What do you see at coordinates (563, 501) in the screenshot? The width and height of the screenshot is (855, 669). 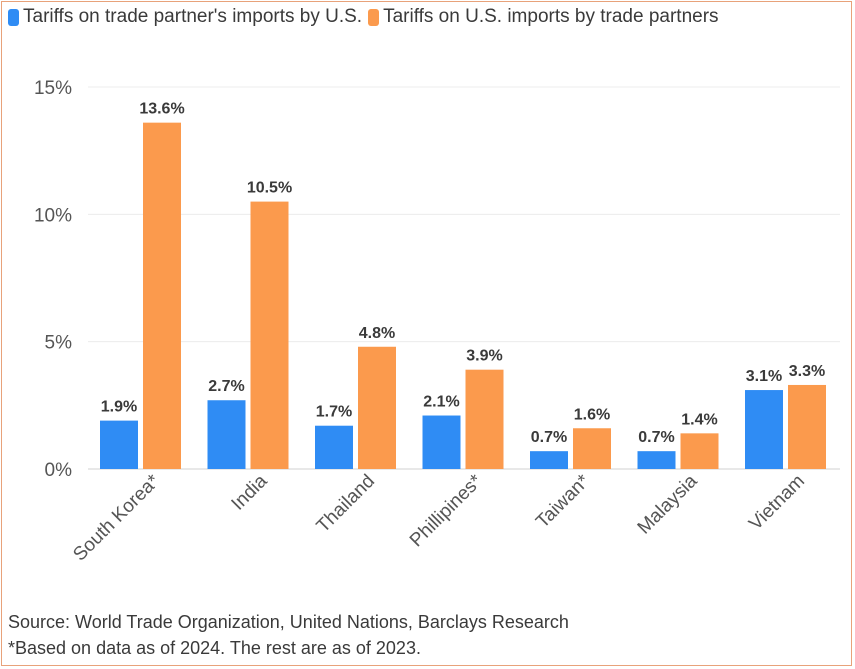 I see `x-tick-label: Taiwan*` at bounding box center [563, 501].